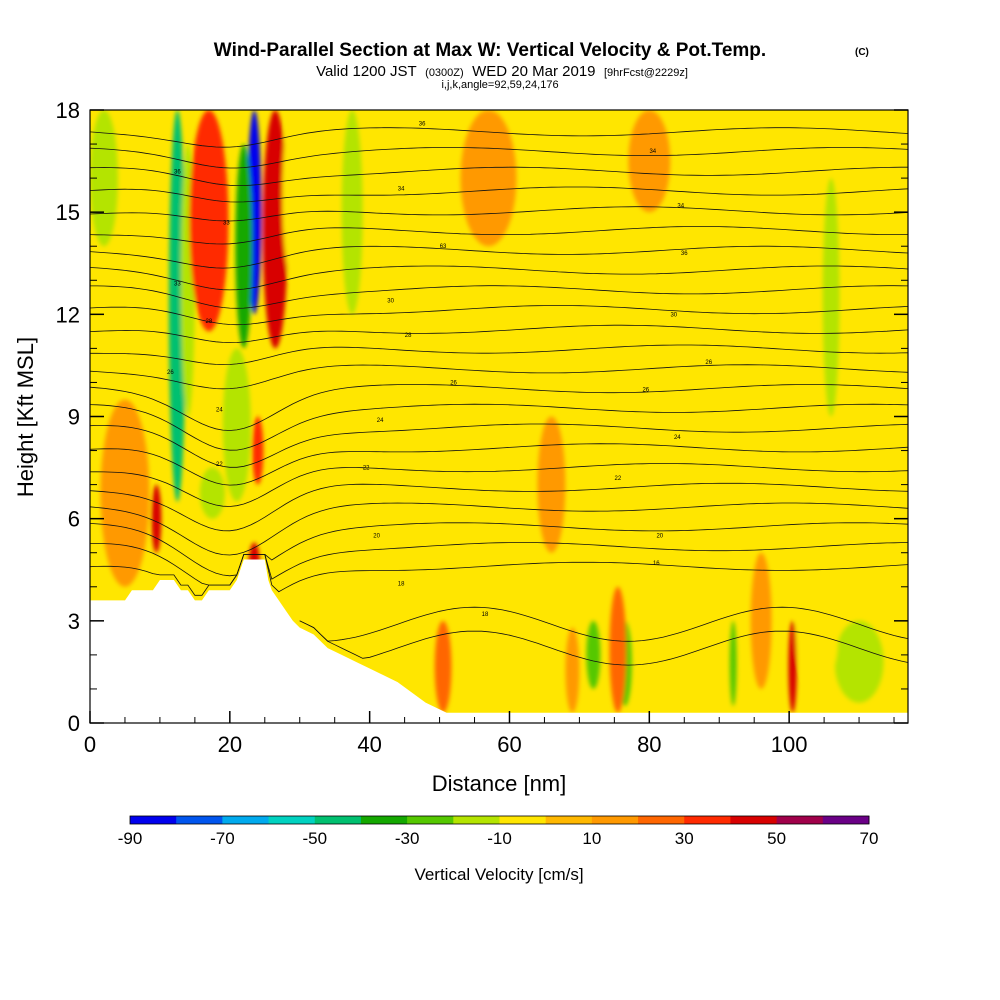 This screenshot has height=1000, width=1000. I want to click on colorbar-tick-label: -10, so click(499, 838).